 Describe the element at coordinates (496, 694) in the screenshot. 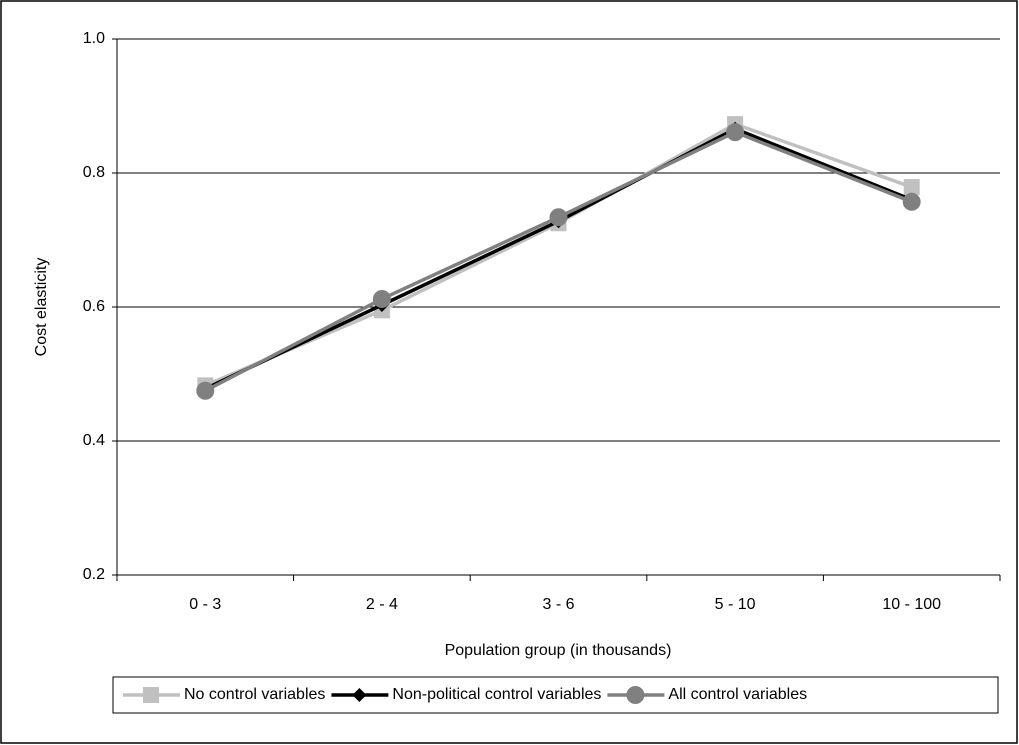

I see `legend-label: Non-political control variables` at that location.